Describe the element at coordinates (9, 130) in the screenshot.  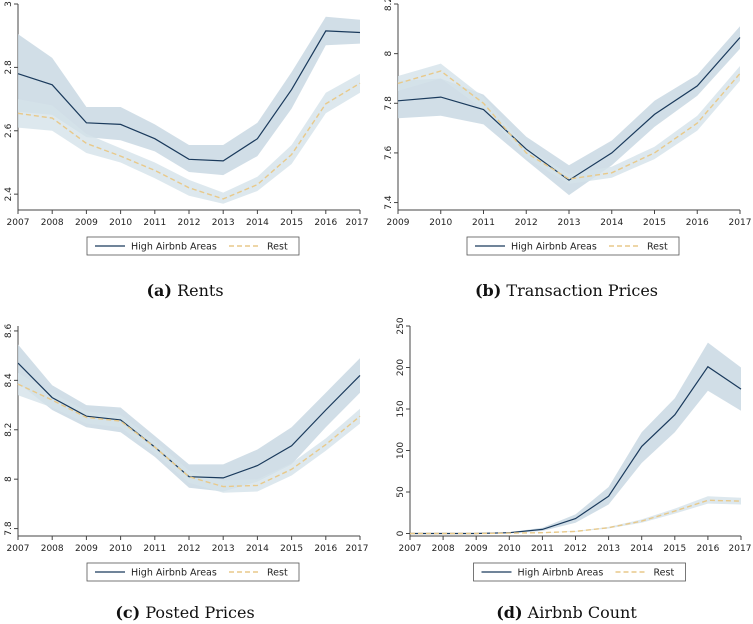
I see `y-tick-label: 2.6` at that location.